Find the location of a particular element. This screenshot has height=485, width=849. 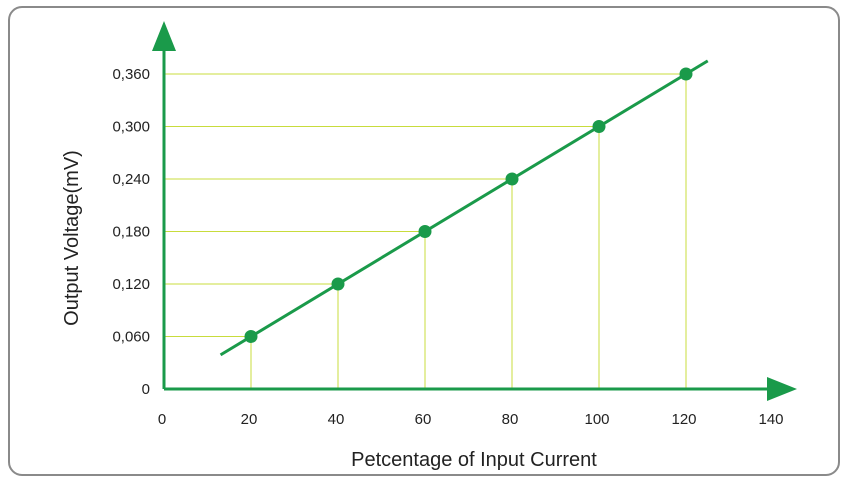

y-tick-label: 0,300 is located at coordinates (131, 127).